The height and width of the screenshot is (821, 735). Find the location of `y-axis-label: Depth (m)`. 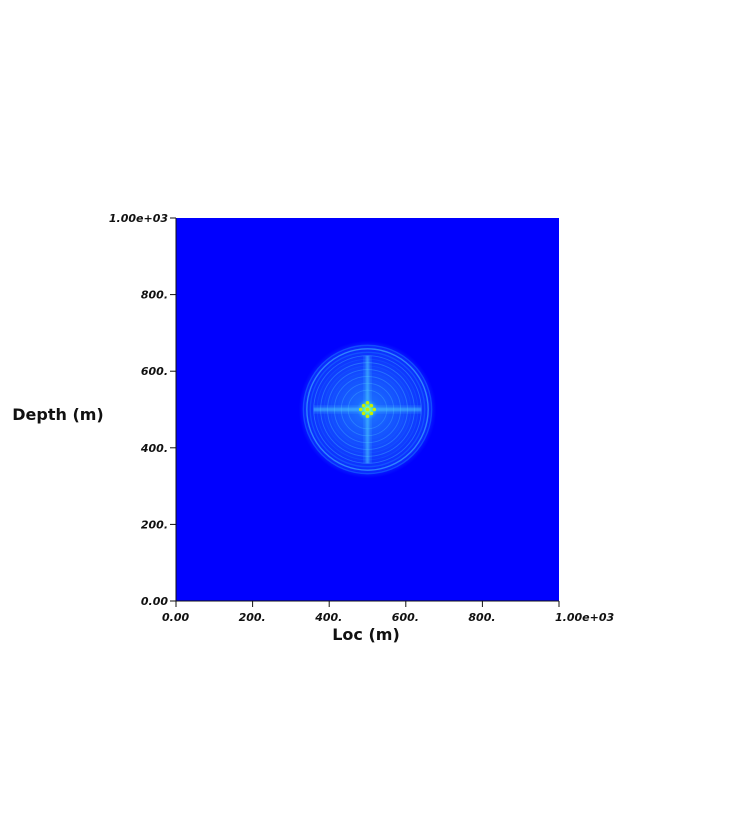

y-axis-label: Depth (m) is located at coordinates (58, 414).